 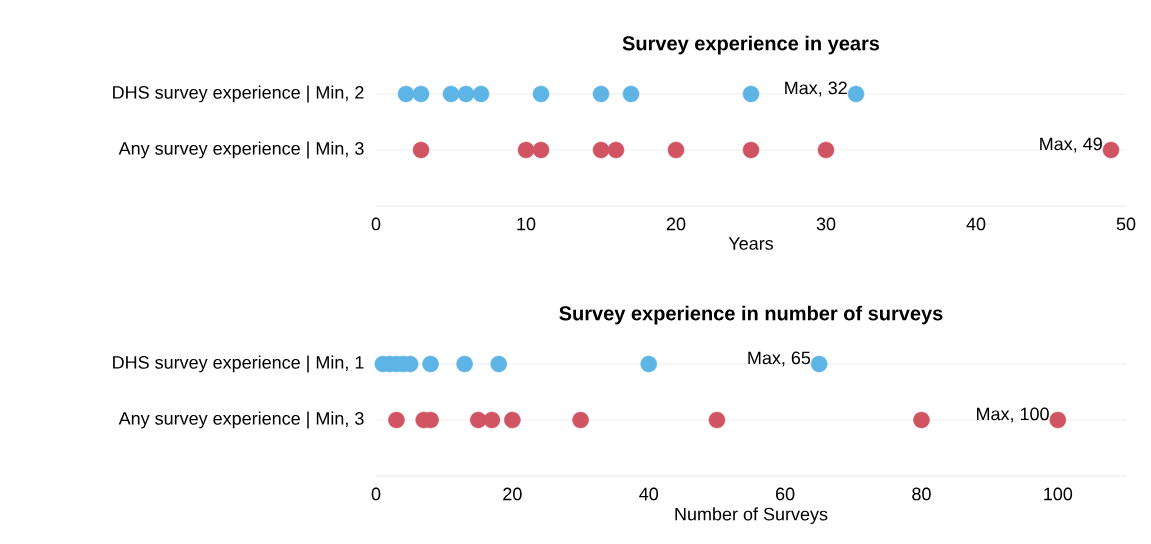 I want to click on y-tick-label: DHS survey experience | Min, 2, so click(x=238, y=94).